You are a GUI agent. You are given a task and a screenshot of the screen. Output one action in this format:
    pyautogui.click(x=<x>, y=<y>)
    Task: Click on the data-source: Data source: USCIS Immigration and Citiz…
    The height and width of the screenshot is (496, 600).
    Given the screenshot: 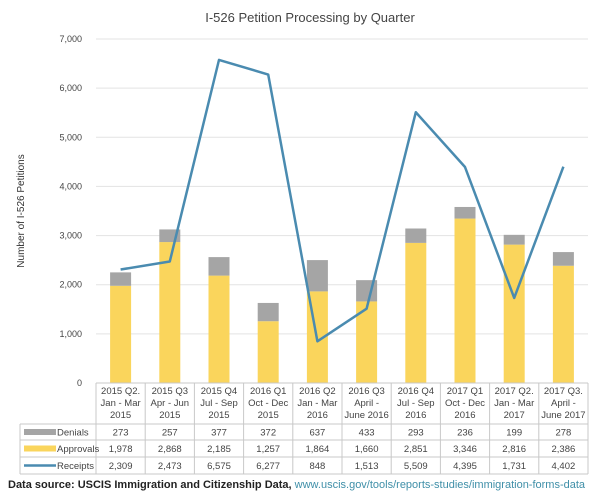 What is the action you would take?
    pyautogui.click(x=296, y=485)
    